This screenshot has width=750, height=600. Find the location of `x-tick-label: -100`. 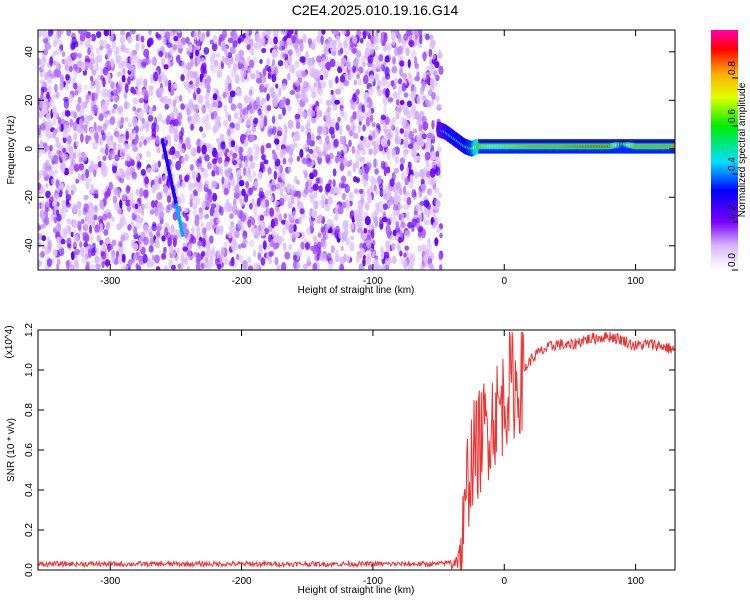

x-tick-label: -100 is located at coordinates (373, 581).